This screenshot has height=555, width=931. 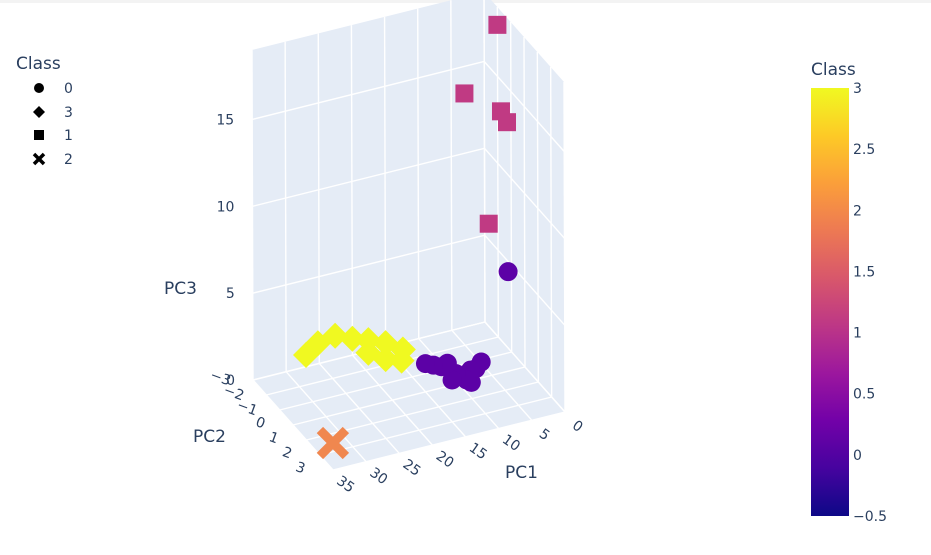 What do you see at coordinates (274, 438) in the screenshot?
I see `tick-label-pc2: 1` at bounding box center [274, 438].